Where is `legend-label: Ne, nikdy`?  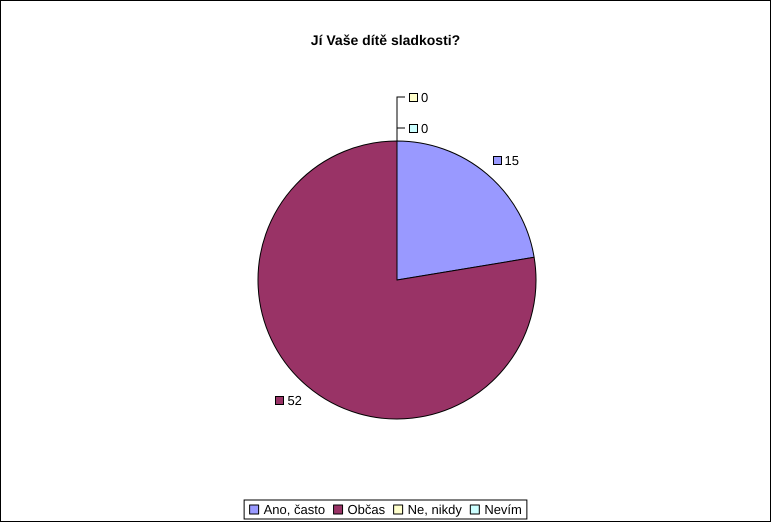 legend-label: Ne, nikdy is located at coordinates (435, 509).